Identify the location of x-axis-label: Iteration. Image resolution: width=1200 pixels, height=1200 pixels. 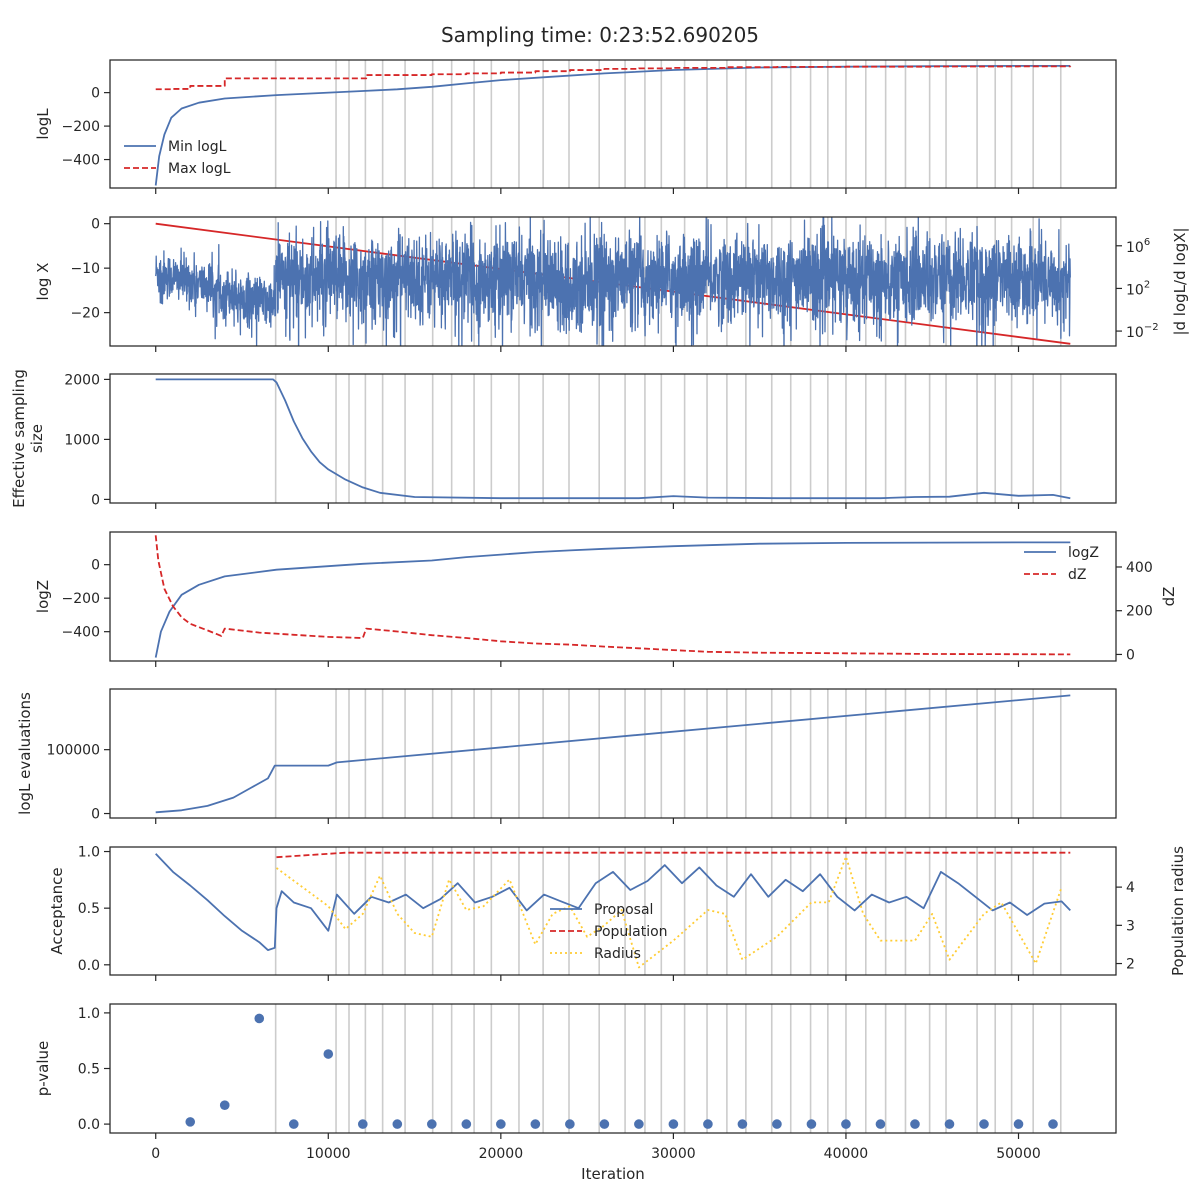
(613, 1174).